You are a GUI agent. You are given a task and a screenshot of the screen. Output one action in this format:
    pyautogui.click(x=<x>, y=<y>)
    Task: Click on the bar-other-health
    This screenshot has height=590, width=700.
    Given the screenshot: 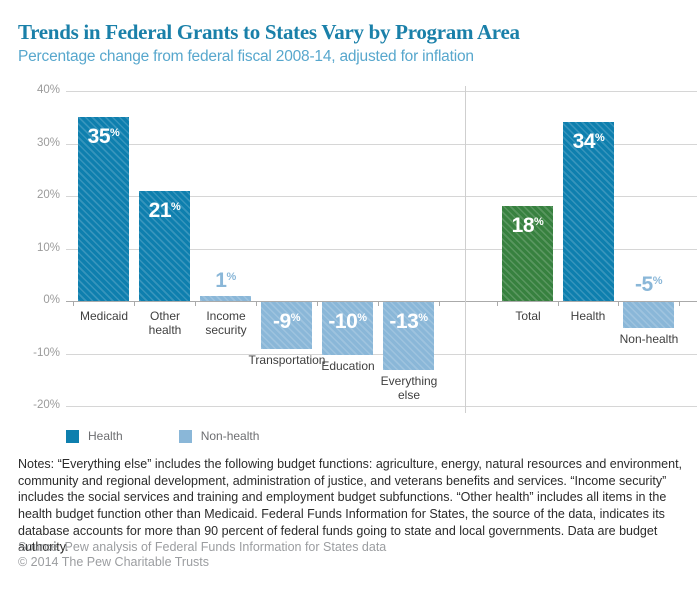 What is the action you would take?
    pyautogui.click(x=164, y=246)
    